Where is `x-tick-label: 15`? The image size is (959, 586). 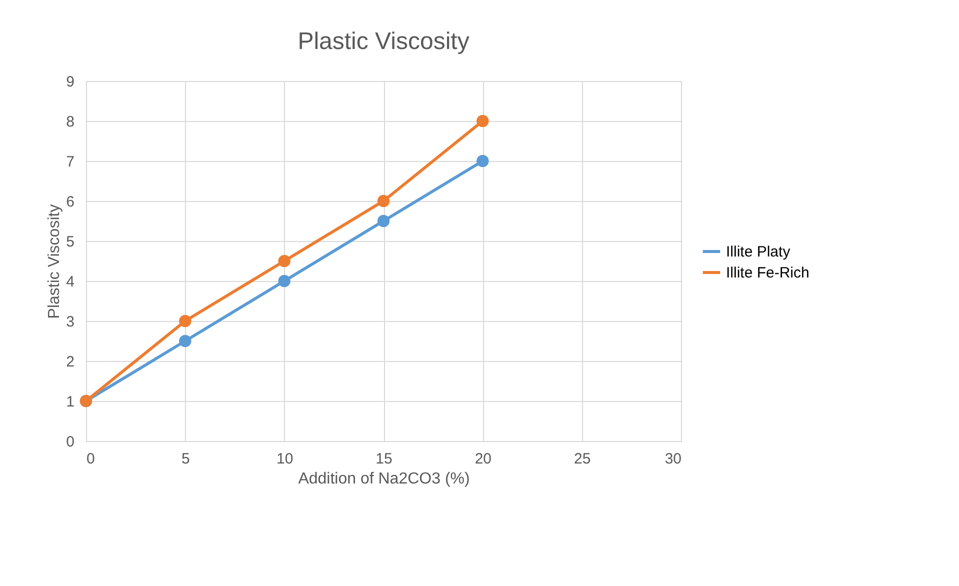 x-tick-label: 15 is located at coordinates (384, 459).